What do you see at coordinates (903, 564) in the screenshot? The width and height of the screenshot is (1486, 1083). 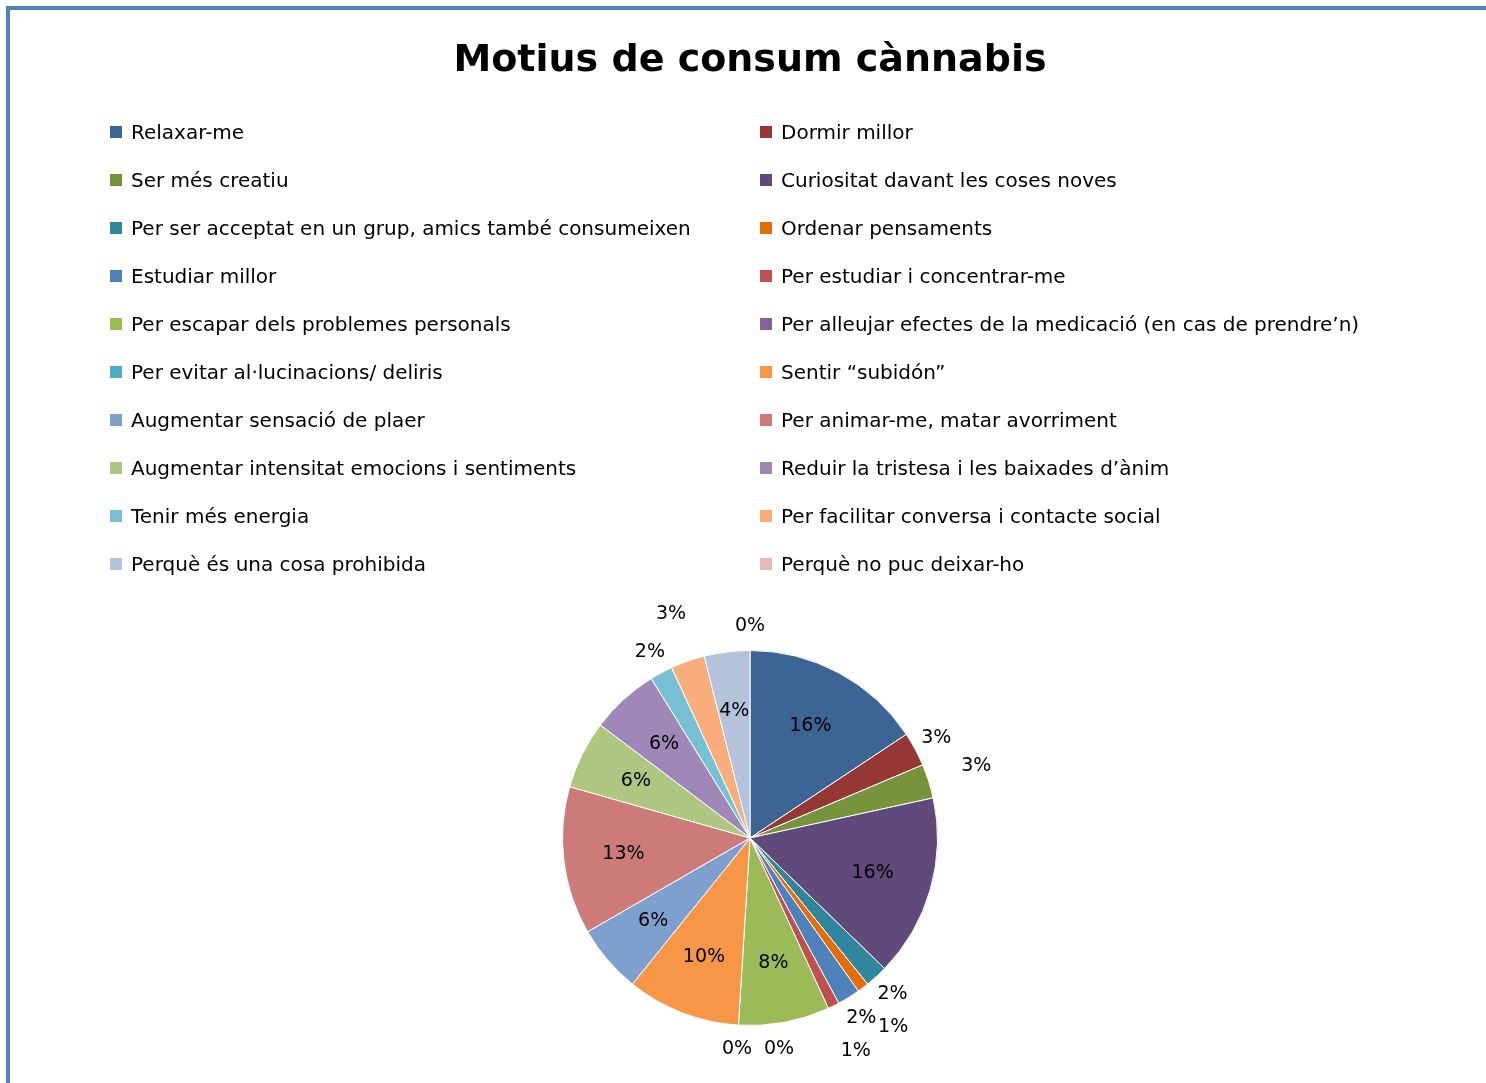 I see `legend-label: Perquè no puc deixar-ho` at bounding box center [903, 564].